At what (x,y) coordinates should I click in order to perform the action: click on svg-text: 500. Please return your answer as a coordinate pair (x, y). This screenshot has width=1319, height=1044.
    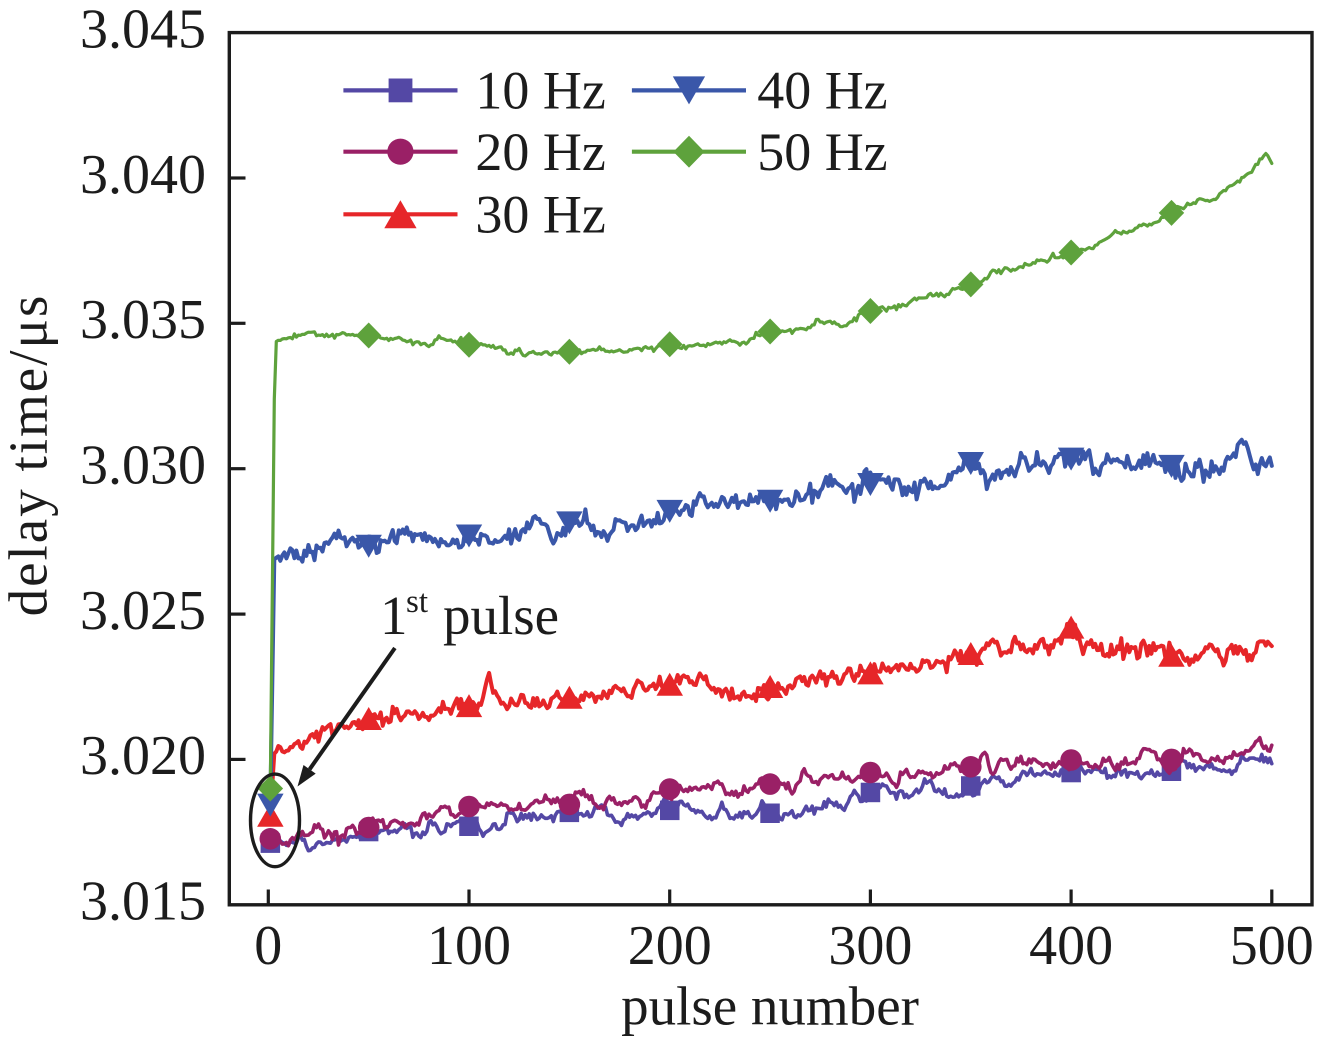
    Looking at the image, I should click on (1272, 946).